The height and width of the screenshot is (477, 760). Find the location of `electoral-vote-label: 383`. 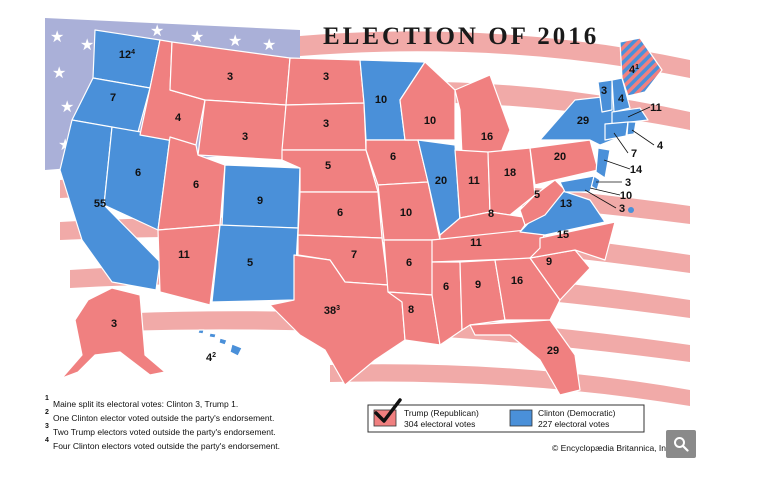

electoral-vote-label: 383 is located at coordinates (332, 311).